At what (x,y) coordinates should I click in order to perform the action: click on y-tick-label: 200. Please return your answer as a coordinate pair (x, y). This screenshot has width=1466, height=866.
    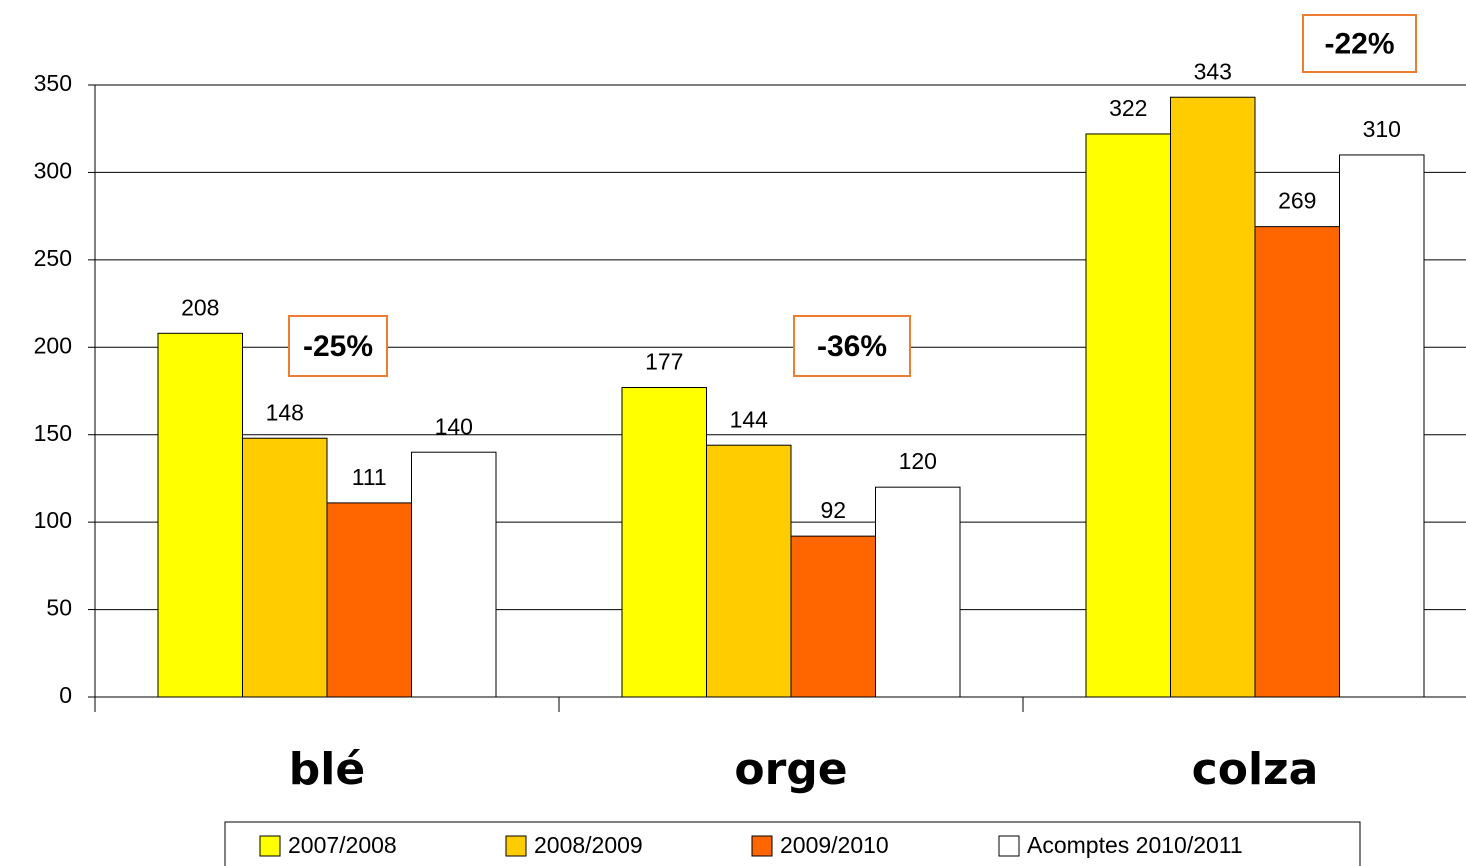
    Looking at the image, I should click on (53, 345).